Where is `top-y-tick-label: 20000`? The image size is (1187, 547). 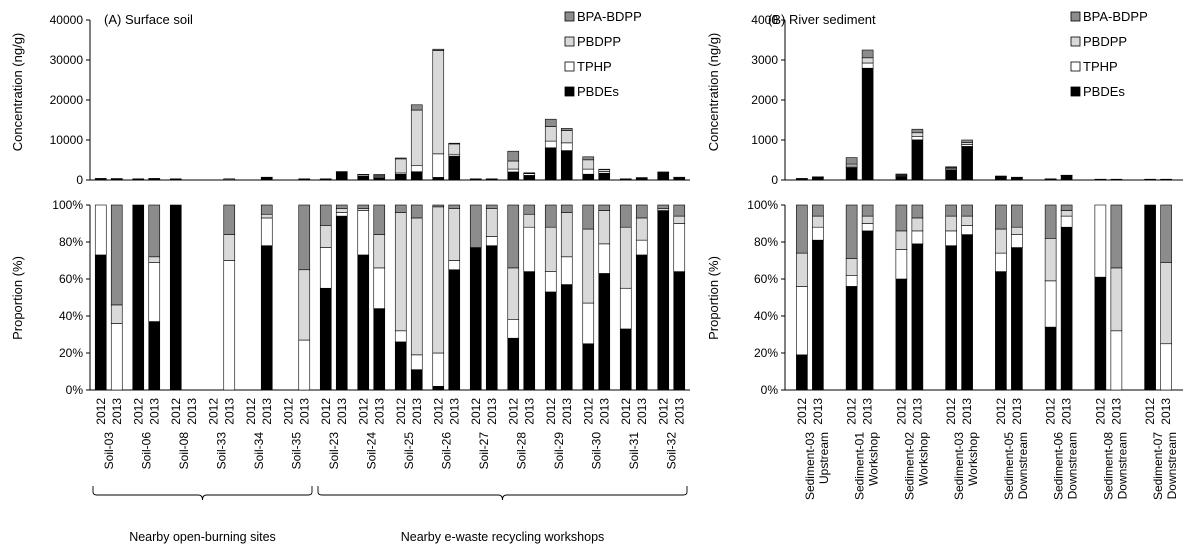 top-y-tick-label: 20000 is located at coordinates (67, 100).